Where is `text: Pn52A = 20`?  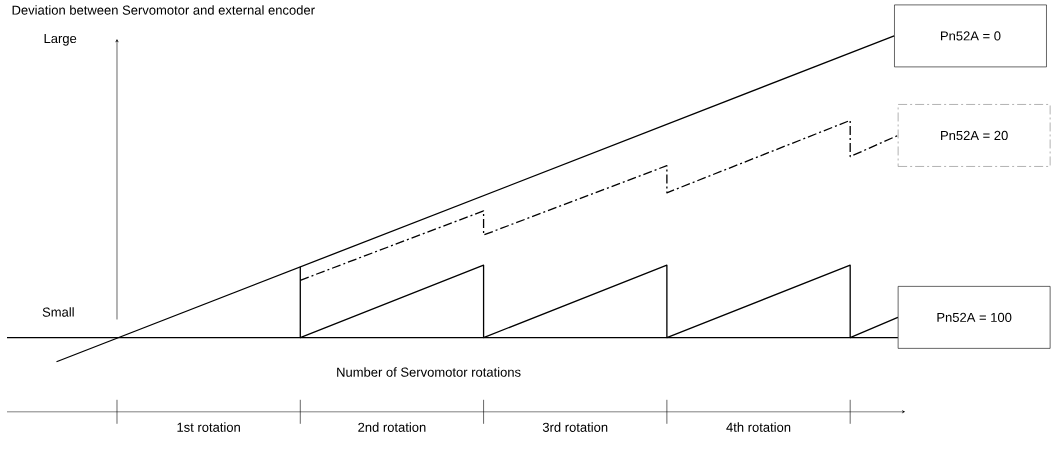 text: Pn52A = 20 is located at coordinates (974, 135).